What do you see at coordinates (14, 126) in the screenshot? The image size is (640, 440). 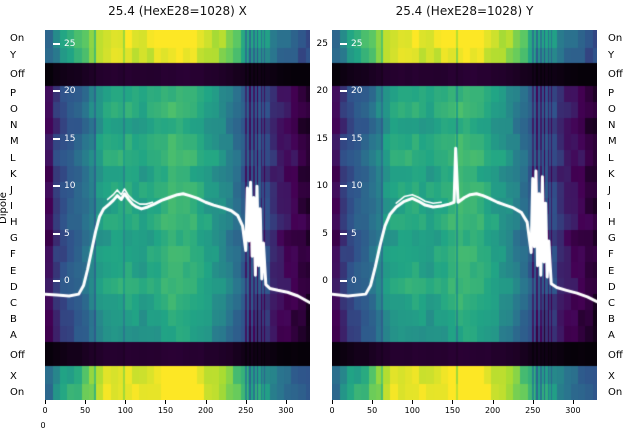 I see `y-axis-label-left: N` at bounding box center [14, 126].